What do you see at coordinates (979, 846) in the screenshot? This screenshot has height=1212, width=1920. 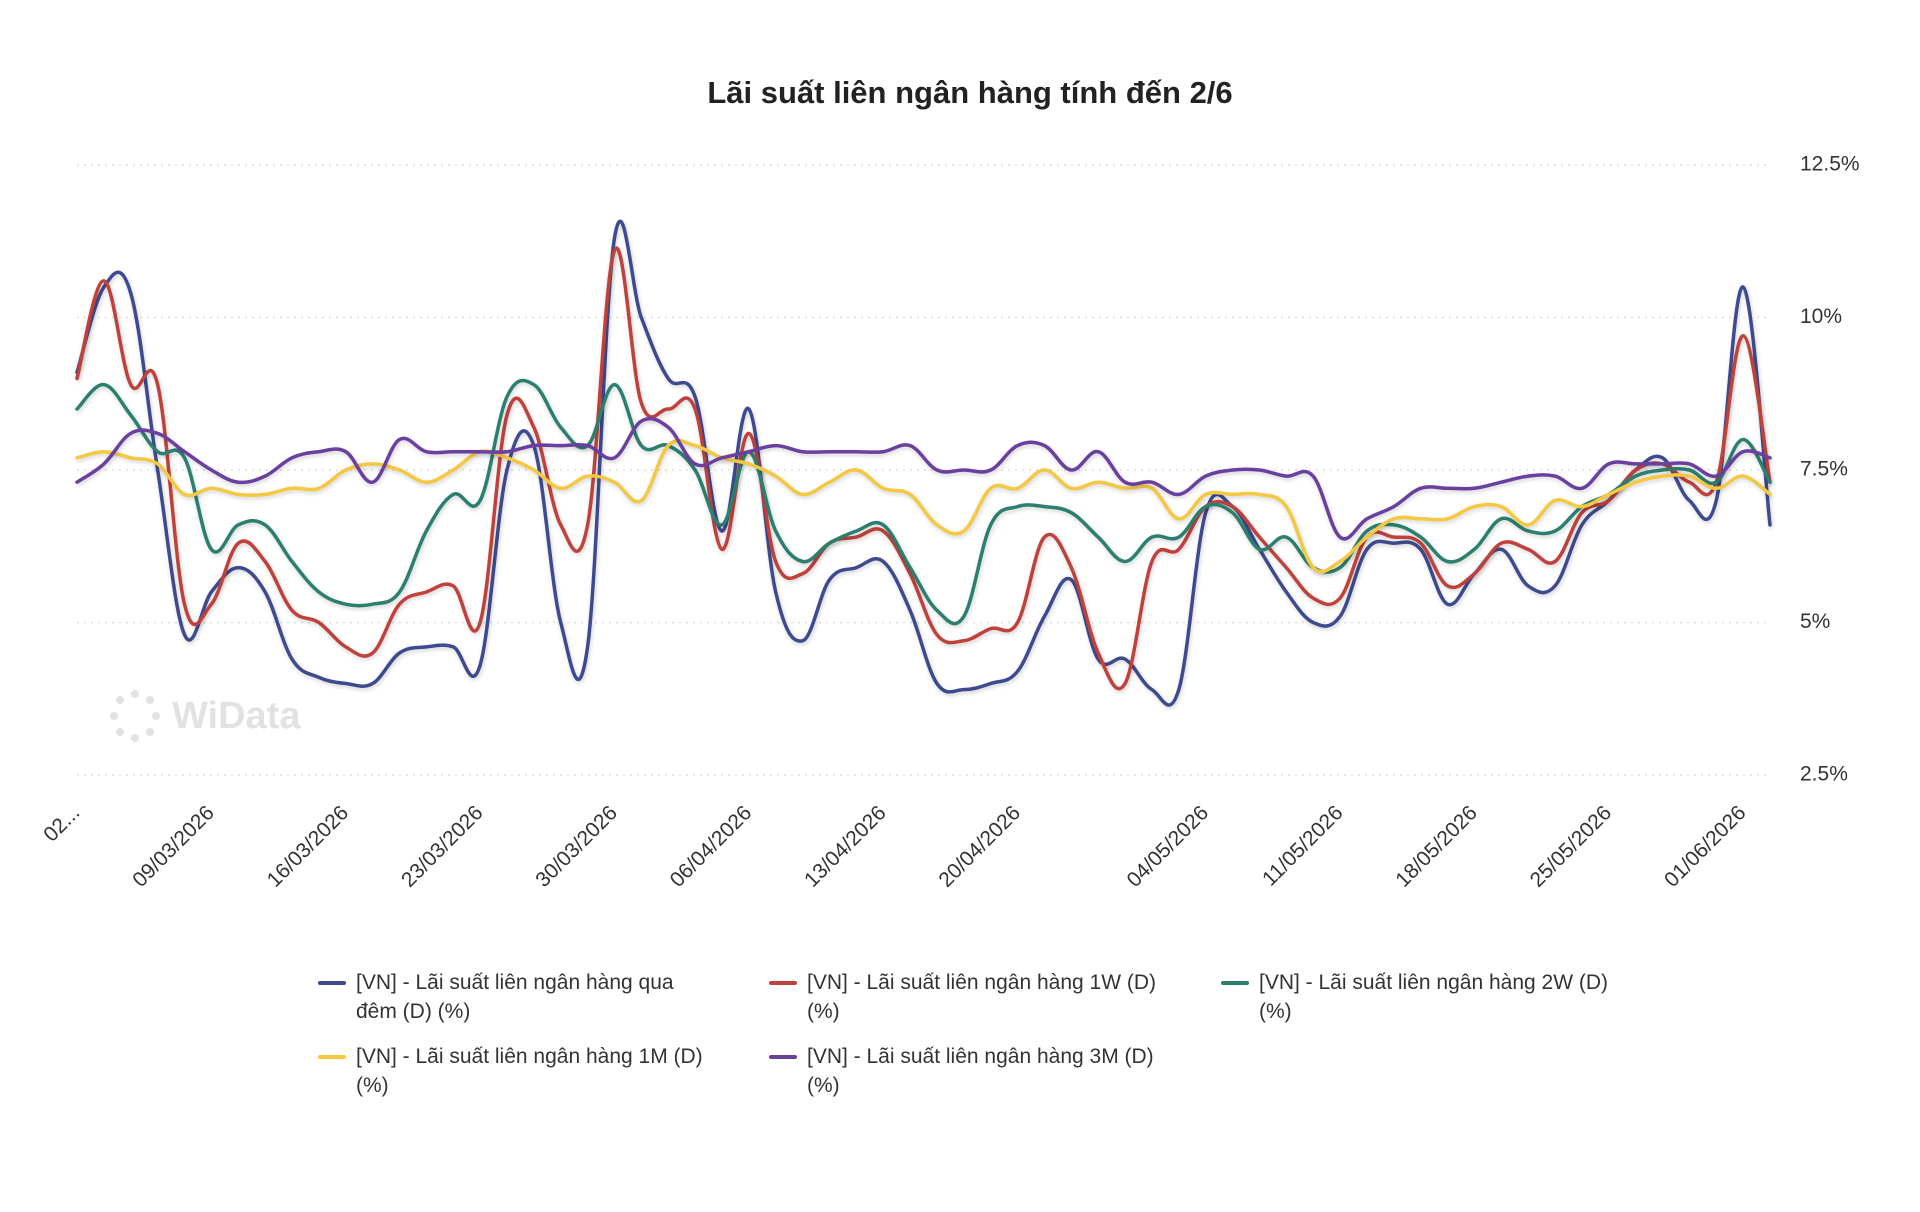 I see `x-tick-label: 20/04/2026` at bounding box center [979, 846].